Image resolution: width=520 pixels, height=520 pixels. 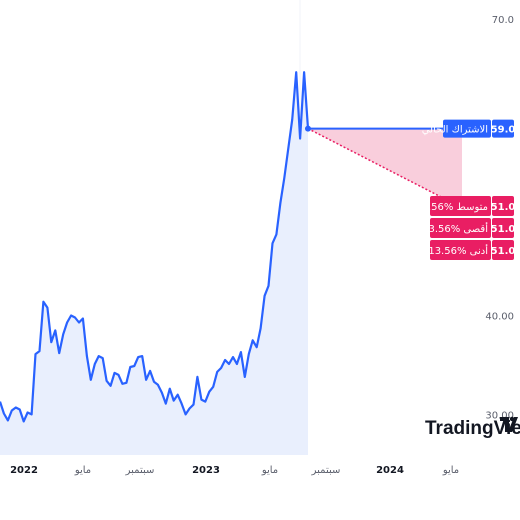 What do you see at coordinates (24, 470) in the screenshot?
I see `x-tick-label: 2022` at bounding box center [24, 470].